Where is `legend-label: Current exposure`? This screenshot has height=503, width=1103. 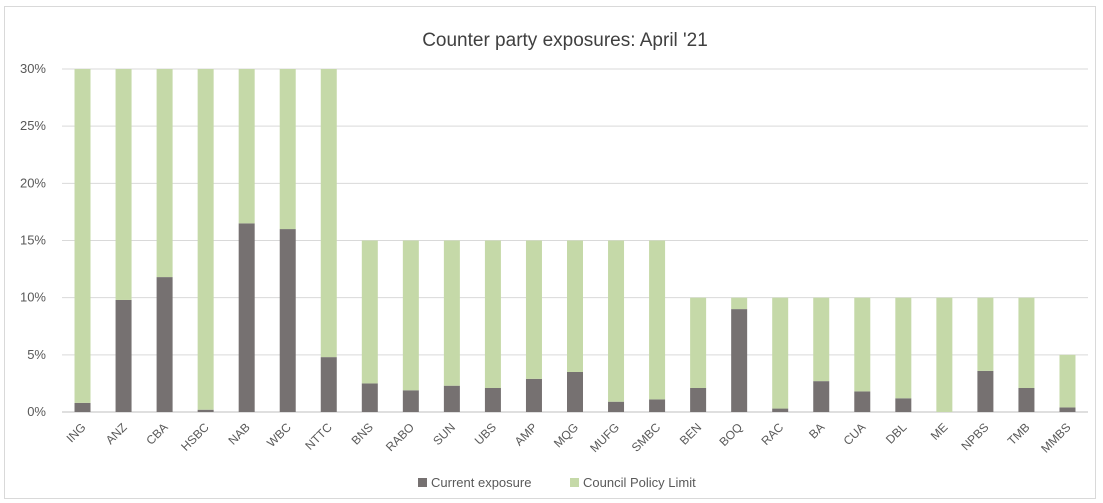
legend-label: Current exposure is located at coordinates (481, 482).